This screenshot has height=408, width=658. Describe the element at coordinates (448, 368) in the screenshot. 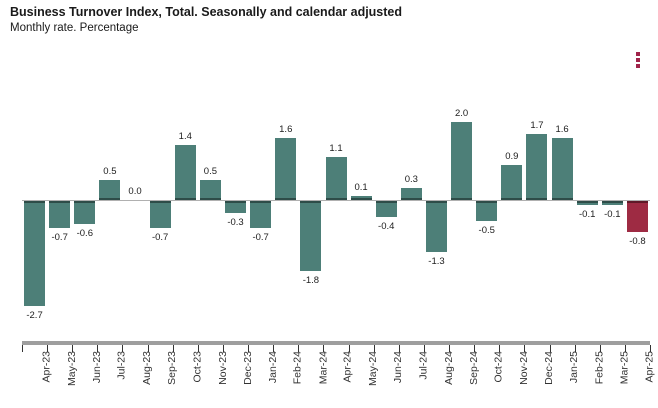

I see `x-axis-label: Aug-24` at that location.